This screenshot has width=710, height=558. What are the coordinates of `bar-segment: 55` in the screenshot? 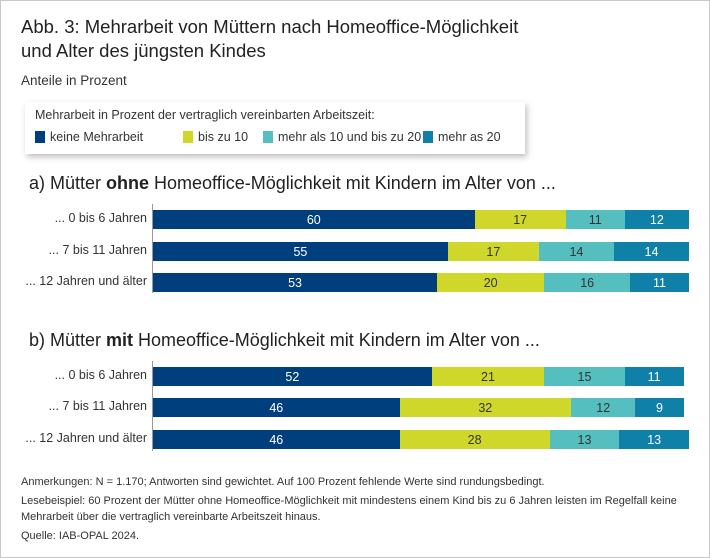 It's located at (300, 251).